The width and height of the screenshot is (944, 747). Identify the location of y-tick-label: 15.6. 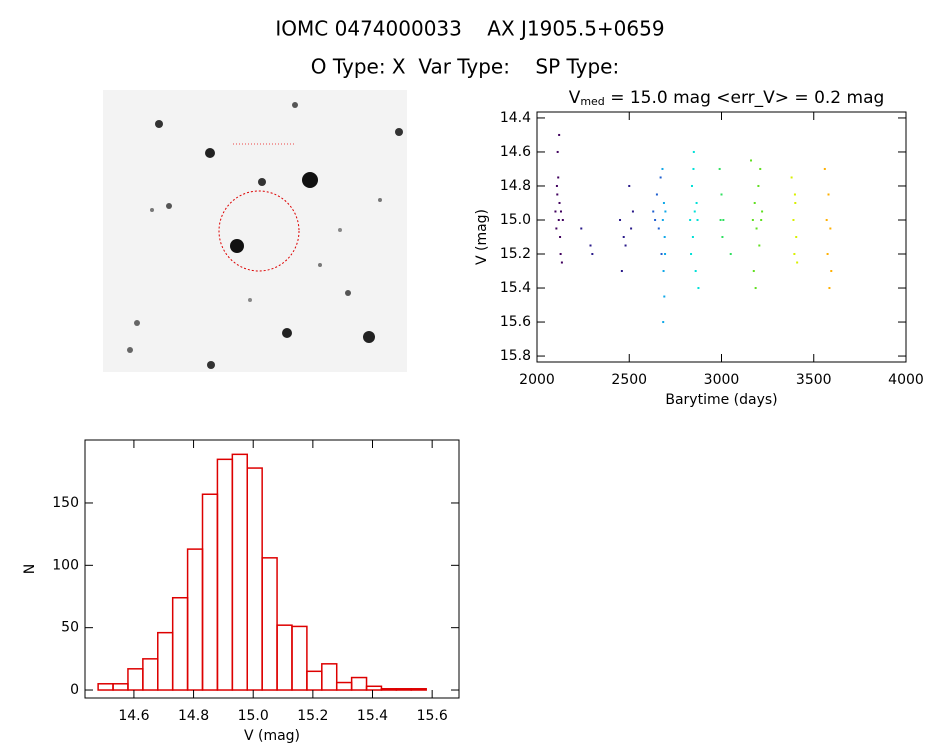
(515, 322).